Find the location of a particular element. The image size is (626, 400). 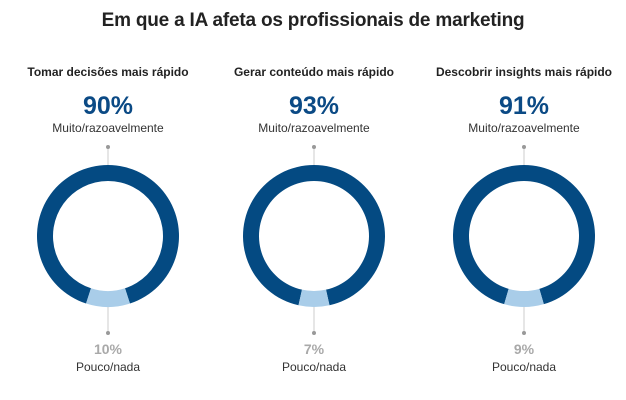

major-percentage: 93% is located at coordinates (314, 106).